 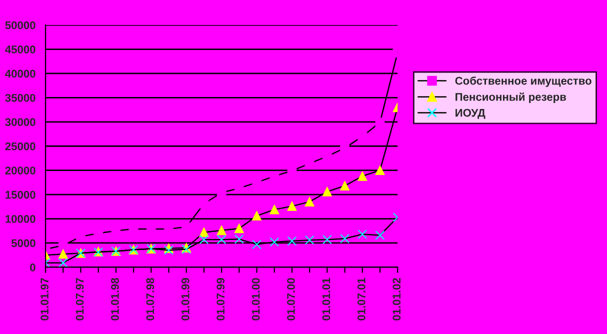 What do you see at coordinates (20, 170) in the screenshot?
I see `y-tick-label: 20000` at bounding box center [20, 170].